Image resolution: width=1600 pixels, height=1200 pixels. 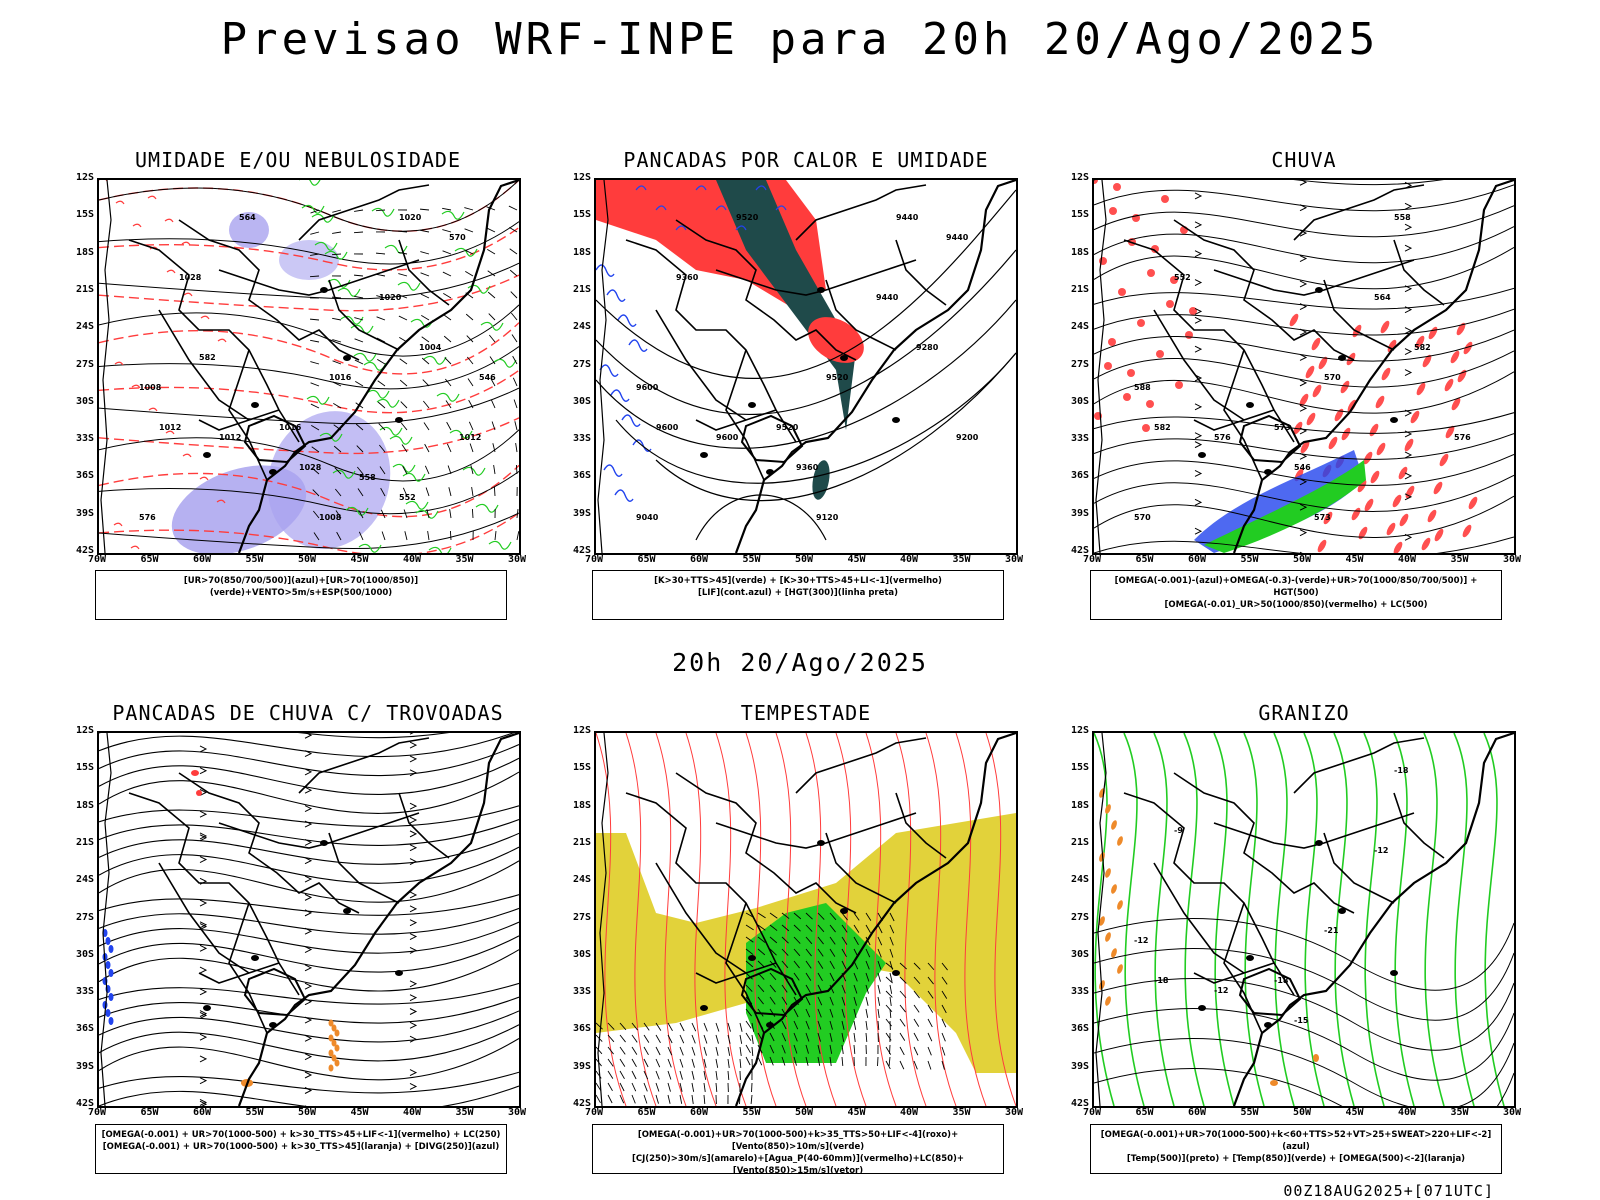 I want to click on panel-title: TEMPESTADE, so click(x=806, y=713).